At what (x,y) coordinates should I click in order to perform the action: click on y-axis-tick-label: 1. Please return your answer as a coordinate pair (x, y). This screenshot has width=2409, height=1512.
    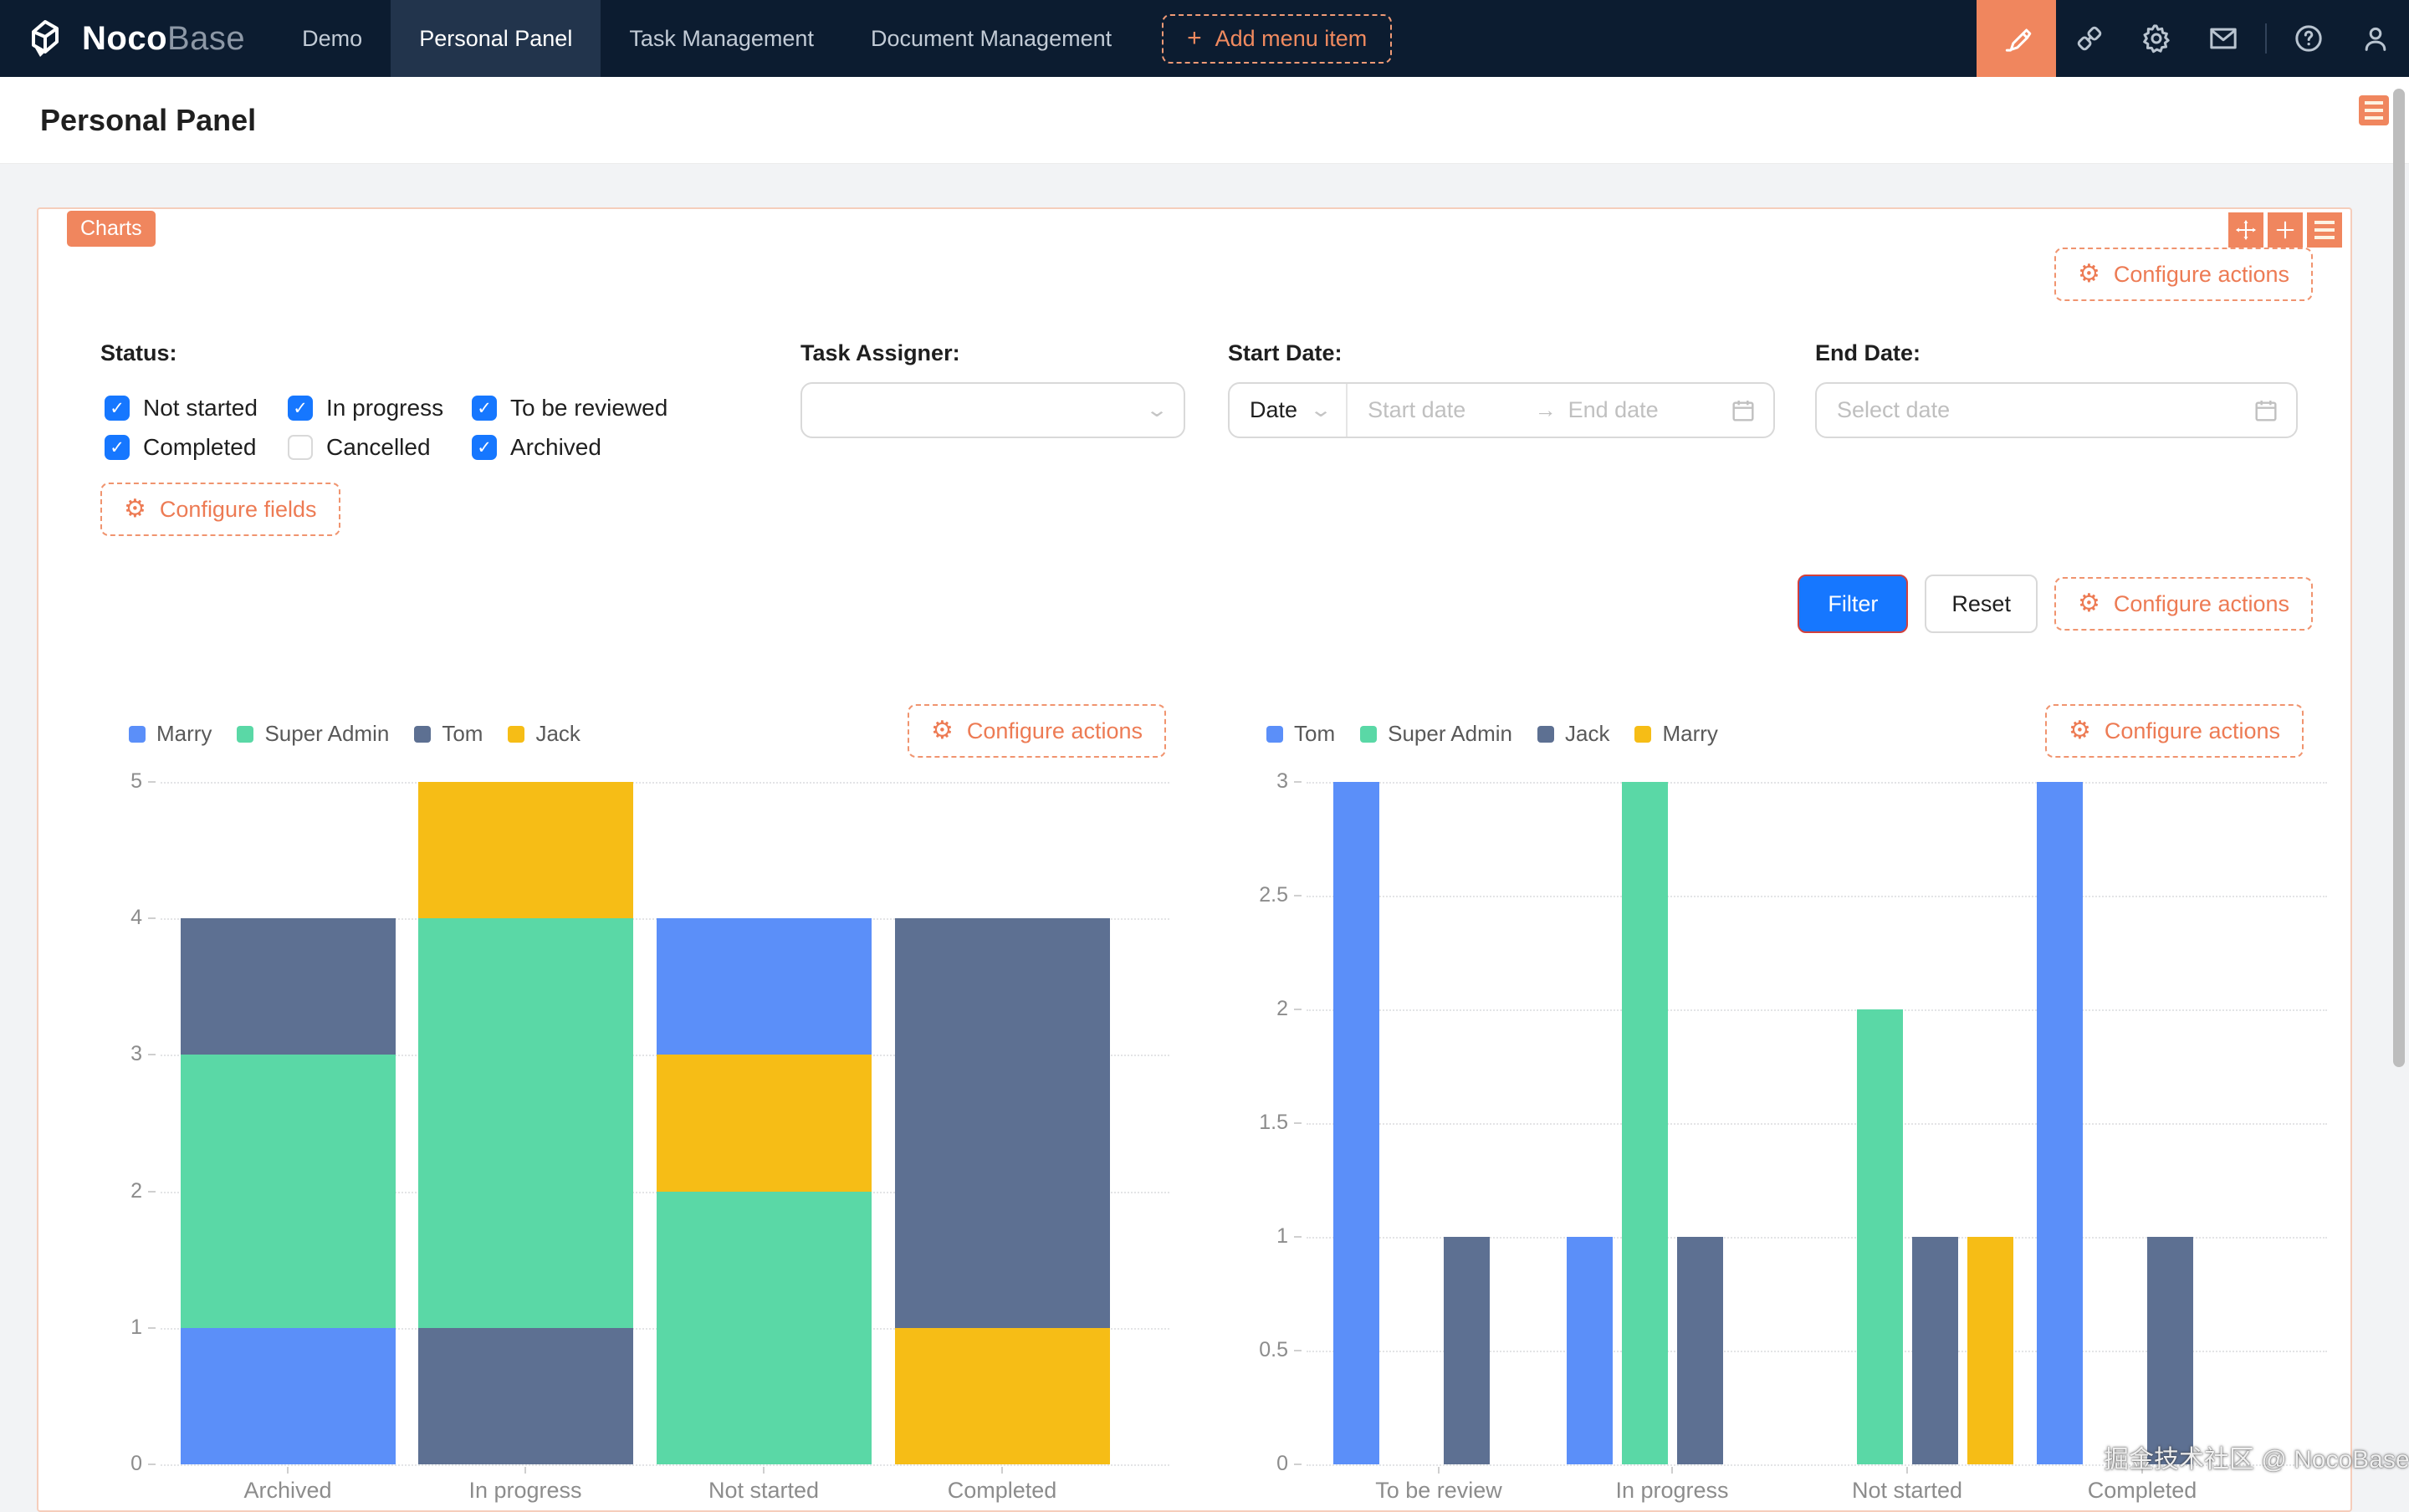
    Looking at the image, I should click on (1282, 1236).